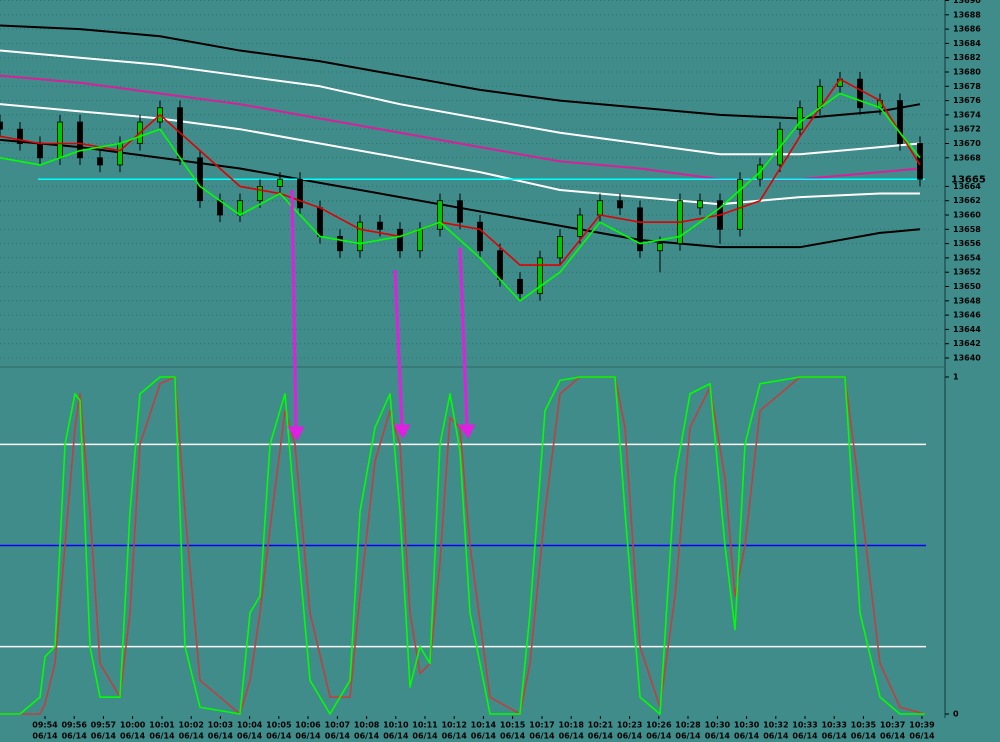 The height and width of the screenshot is (742, 1000). I want to click on y-tick-label: 13644, so click(967, 329).